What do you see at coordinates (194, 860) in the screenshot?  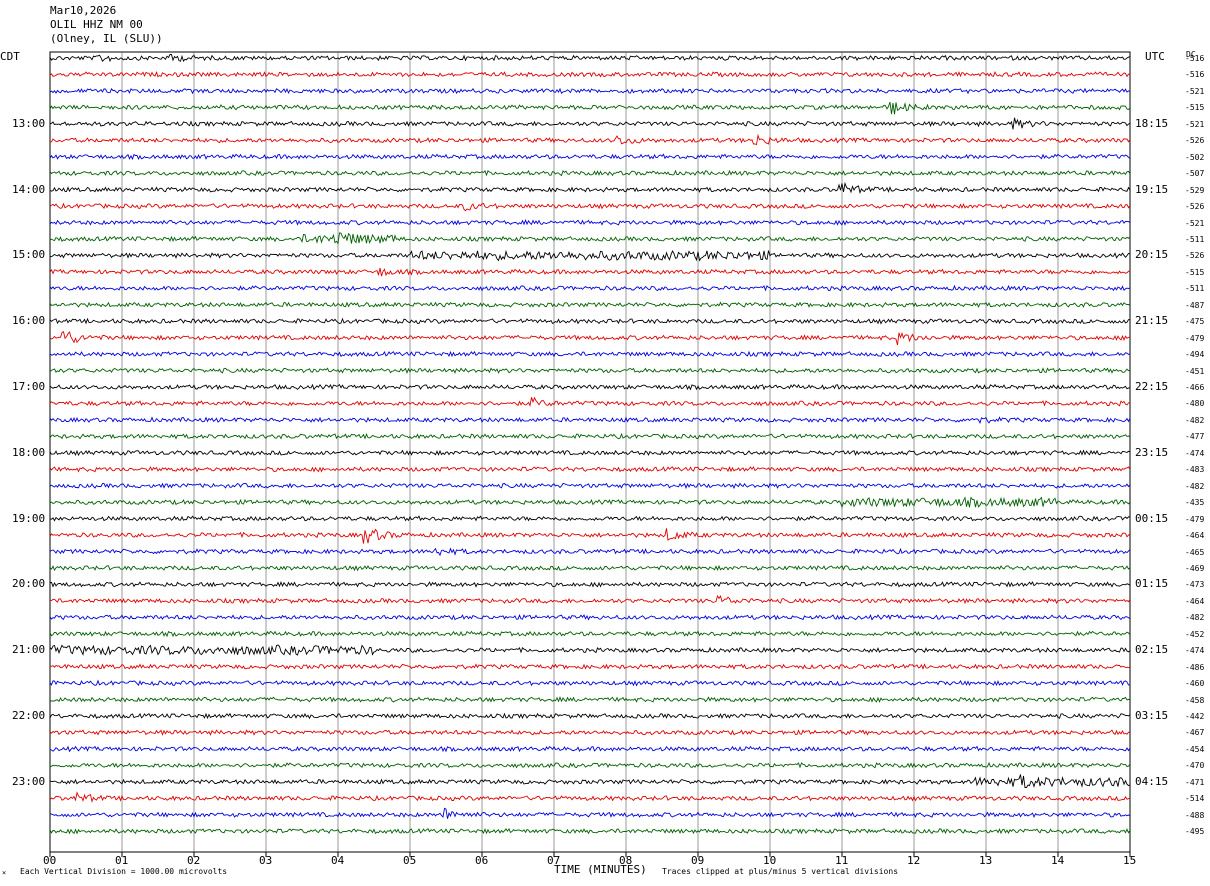 I see `x-tick-label: 02` at bounding box center [194, 860].